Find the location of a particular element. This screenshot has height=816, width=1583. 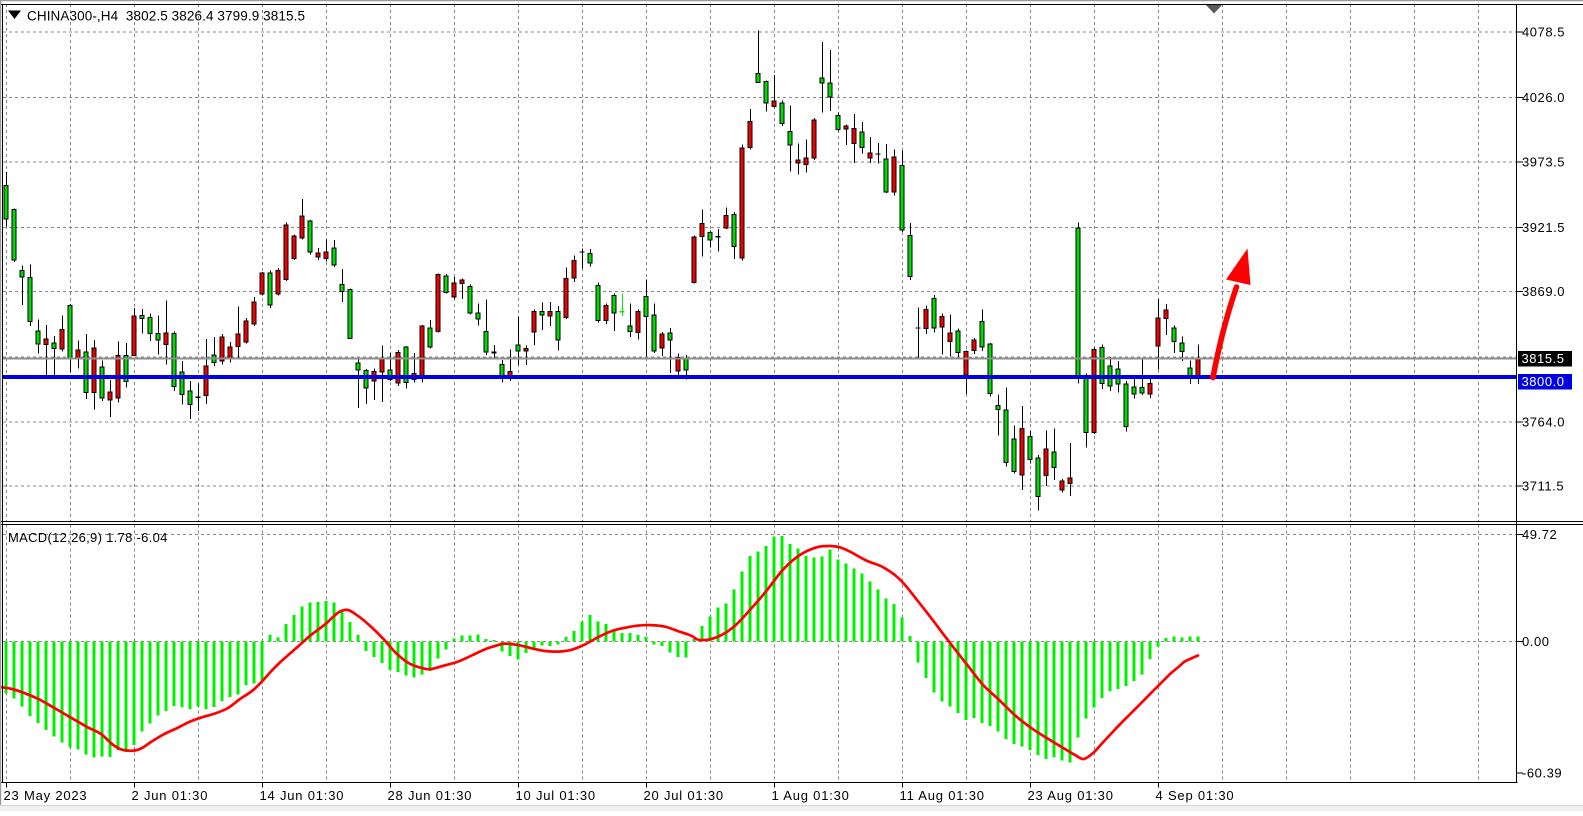

svg-text: 3869.0 is located at coordinates (1543, 291).